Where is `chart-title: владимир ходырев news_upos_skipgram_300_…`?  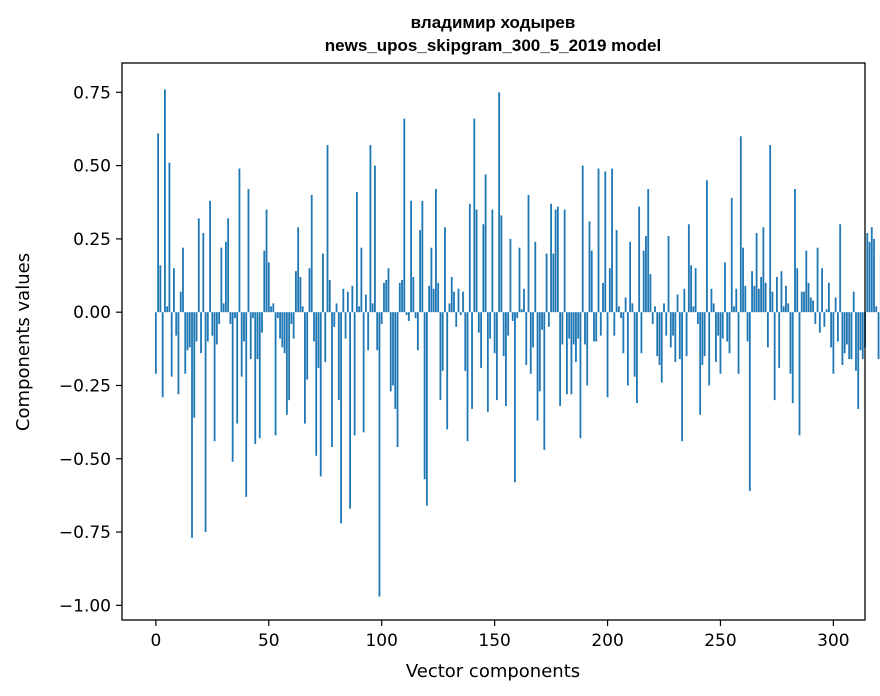 chart-title: владимир ходырев news_upos_skipgram_300_… is located at coordinates (493, 34).